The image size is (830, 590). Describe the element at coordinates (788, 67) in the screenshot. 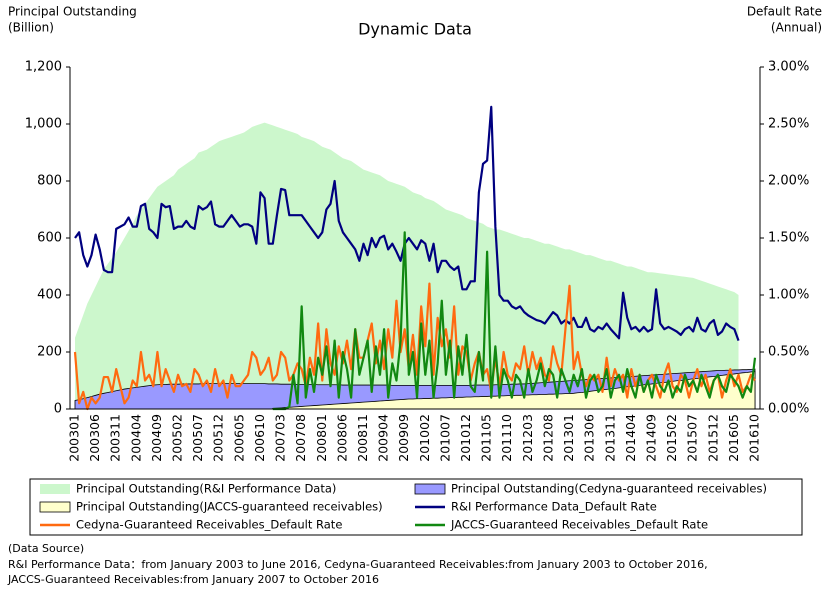

I see `y2-tick-label: 3.00%` at that location.